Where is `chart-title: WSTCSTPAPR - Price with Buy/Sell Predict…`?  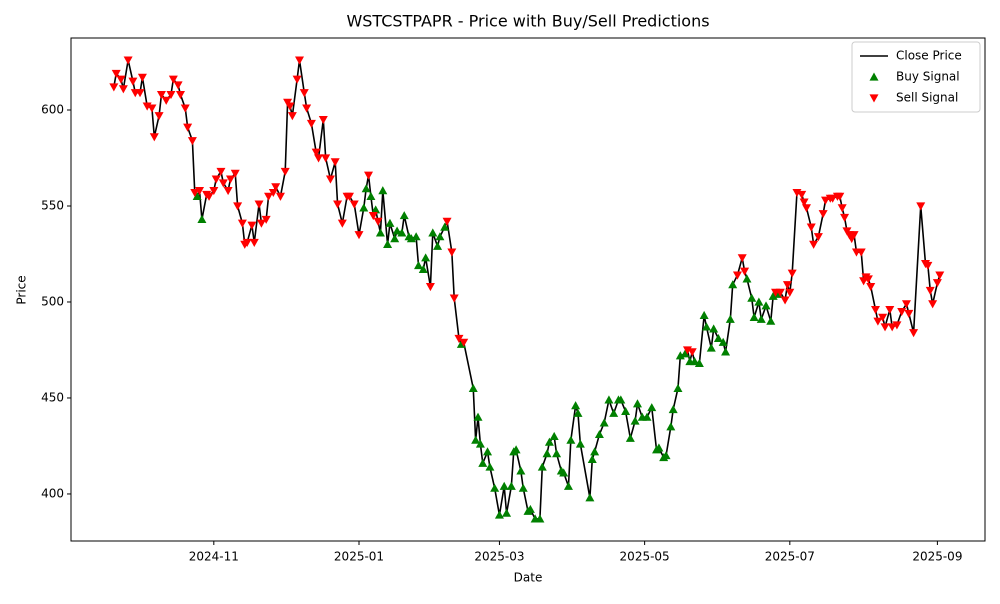 chart-title: WSTCSTPAPR - Price with Buy/Sell Predict… is located at coordinates (527, 21).